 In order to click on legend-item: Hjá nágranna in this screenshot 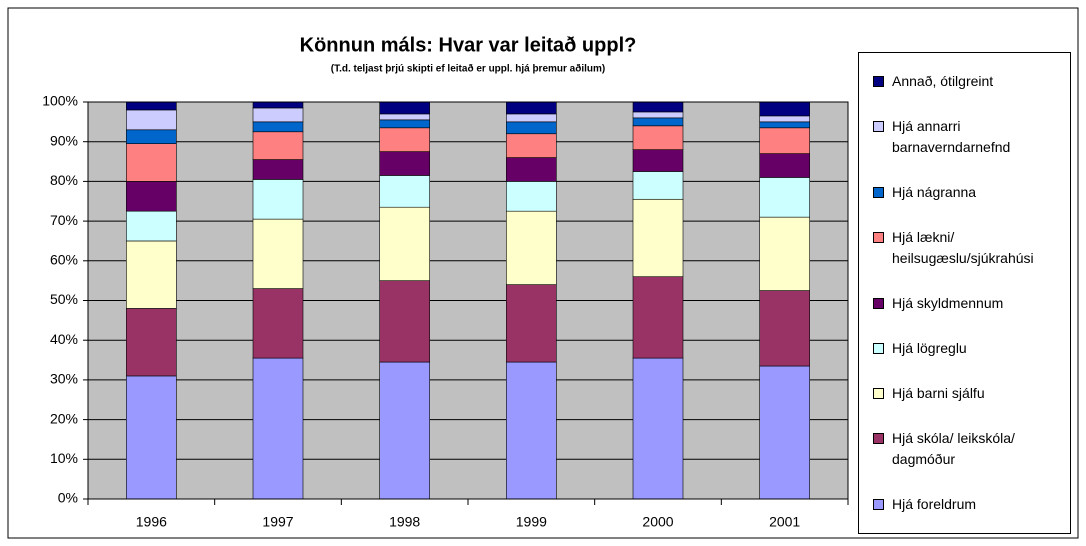, I will do `click(964, 192)`.